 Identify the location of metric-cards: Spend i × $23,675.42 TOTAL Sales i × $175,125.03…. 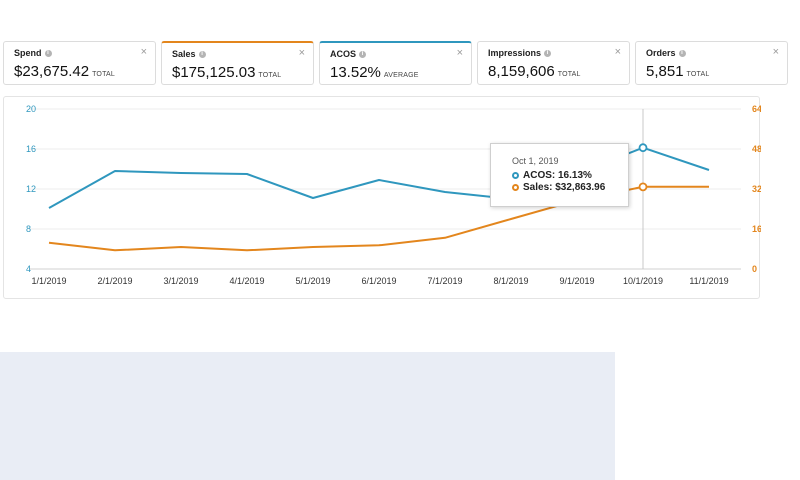
(400, 63).